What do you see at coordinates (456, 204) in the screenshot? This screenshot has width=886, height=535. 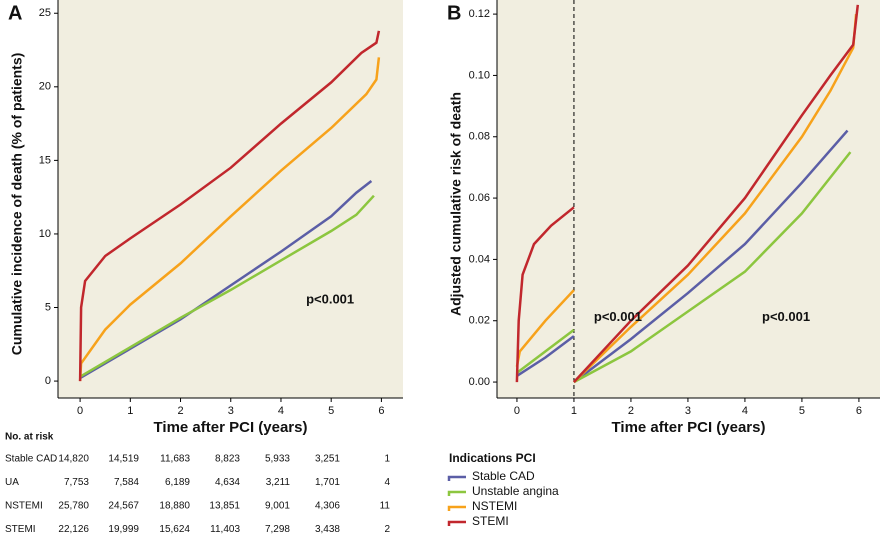 I see `y-axis-title: Adjusted cumulative risk of death` at bounding box center [456, 204].